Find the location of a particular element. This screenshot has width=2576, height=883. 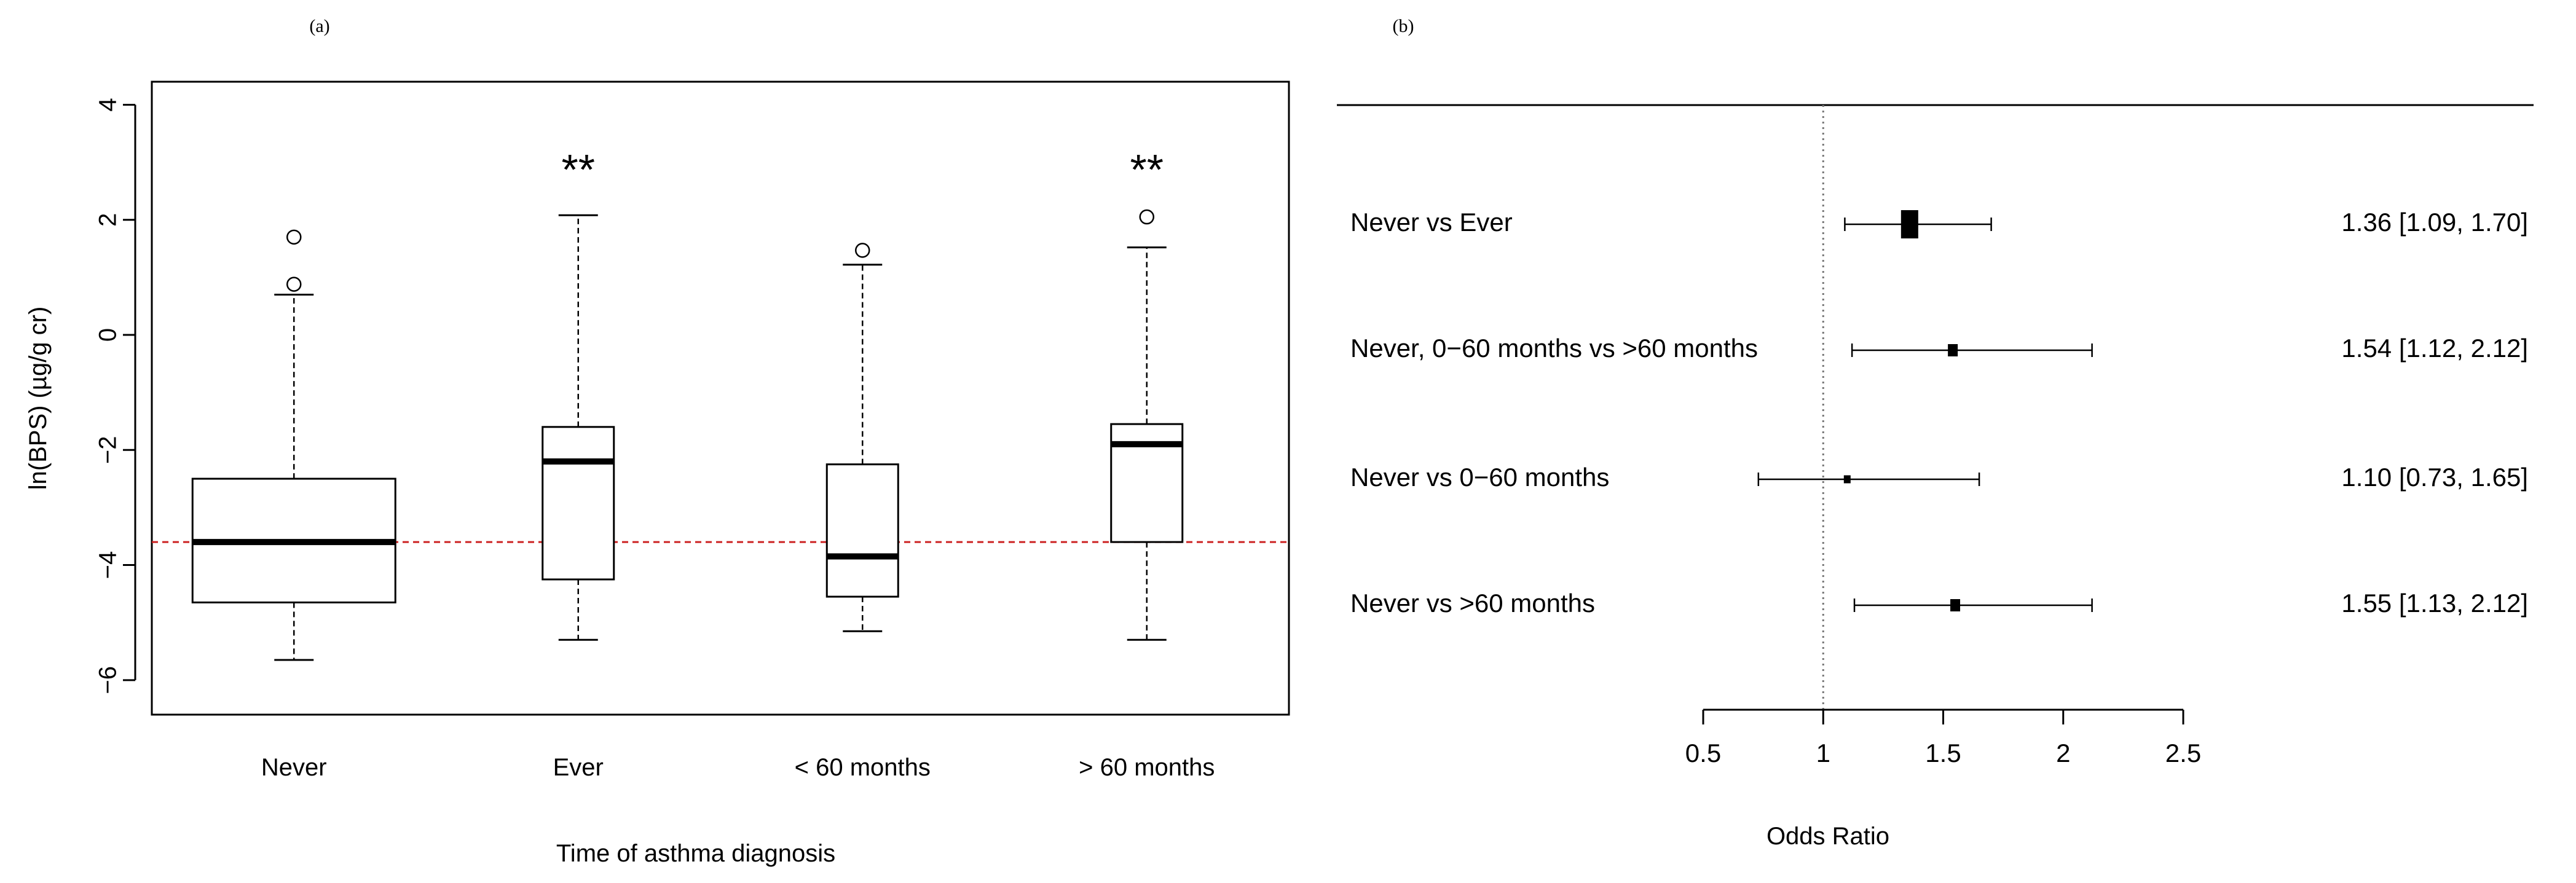

panel-b-label: (b) is located at coordinates (1404, 26).